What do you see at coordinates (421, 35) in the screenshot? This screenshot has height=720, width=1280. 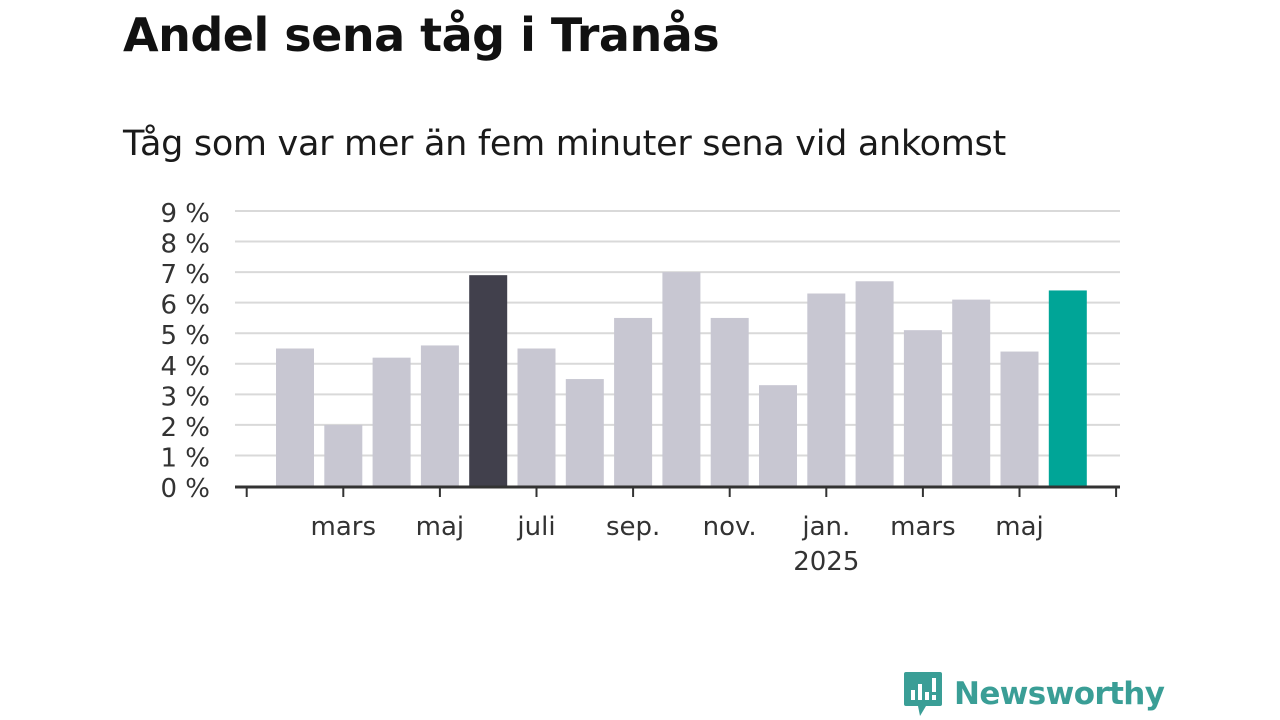 I see `chart-title: Andel sena tåg i Tranås` at bounding box center [421, 35].